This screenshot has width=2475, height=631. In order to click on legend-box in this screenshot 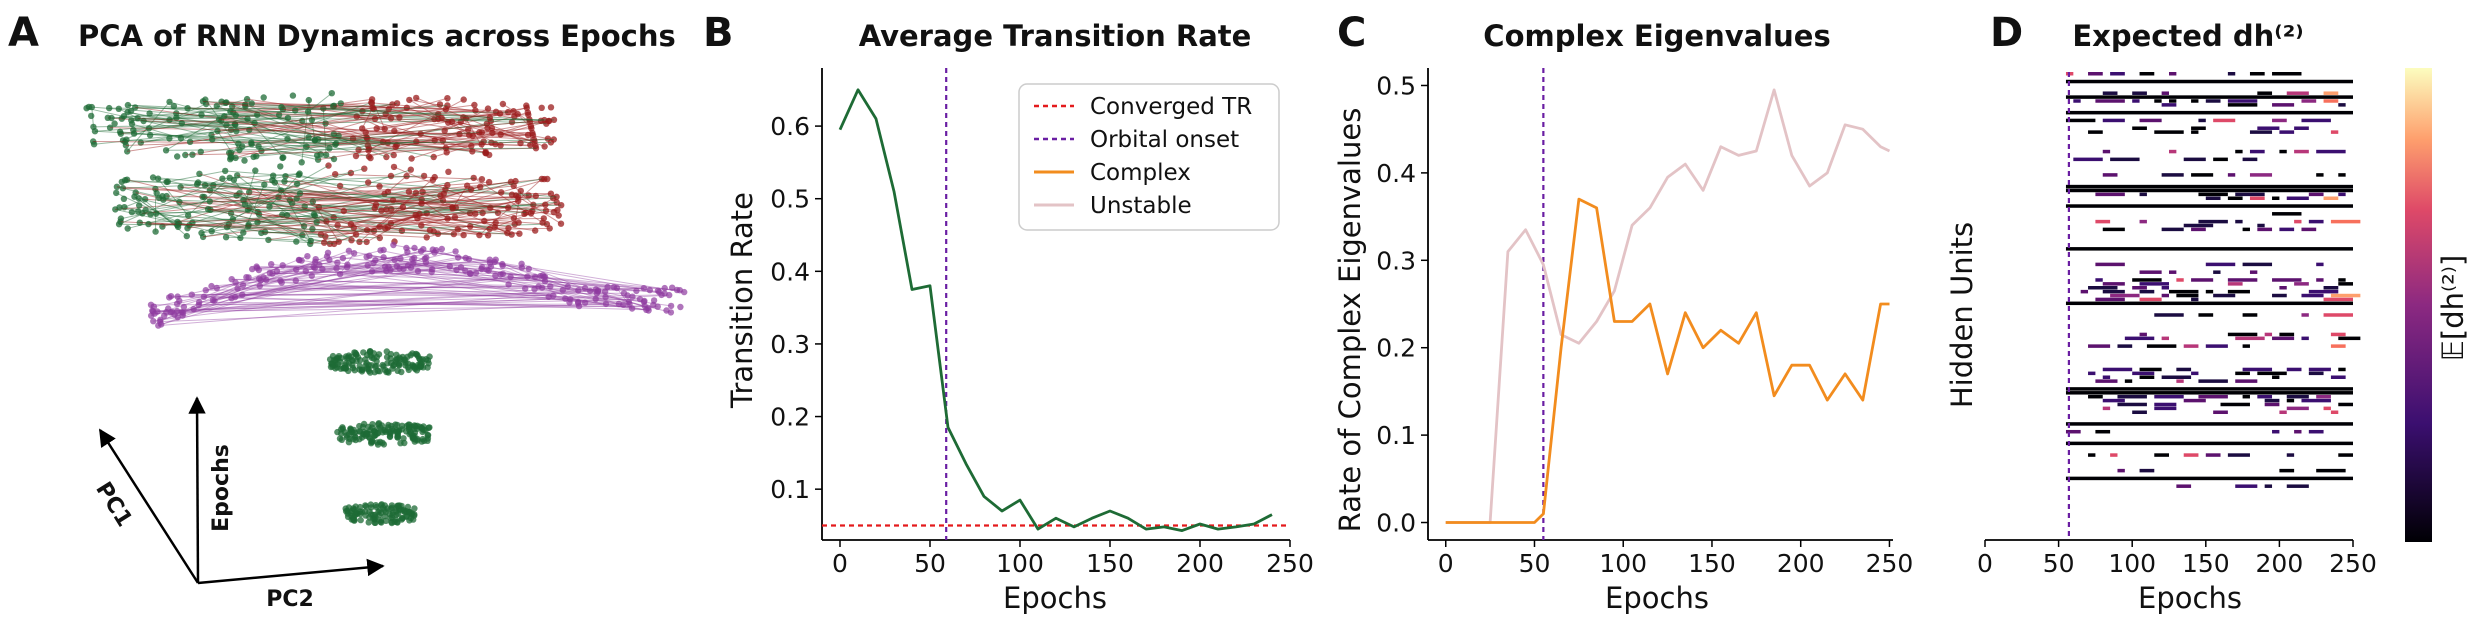, I will do `click(1149, 157)`.